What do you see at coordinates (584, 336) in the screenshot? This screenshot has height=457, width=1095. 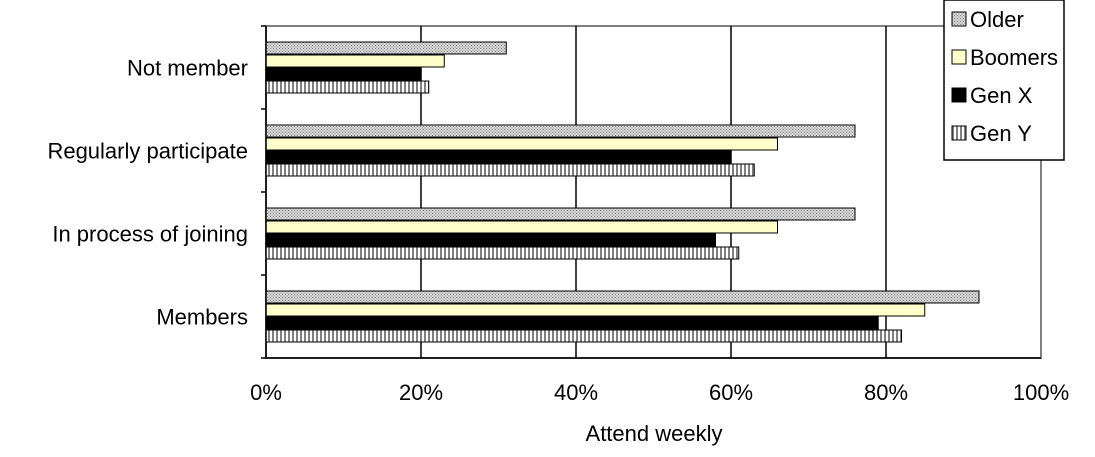 I see `bar-gen-y-members` at bounding box center [584, 336].